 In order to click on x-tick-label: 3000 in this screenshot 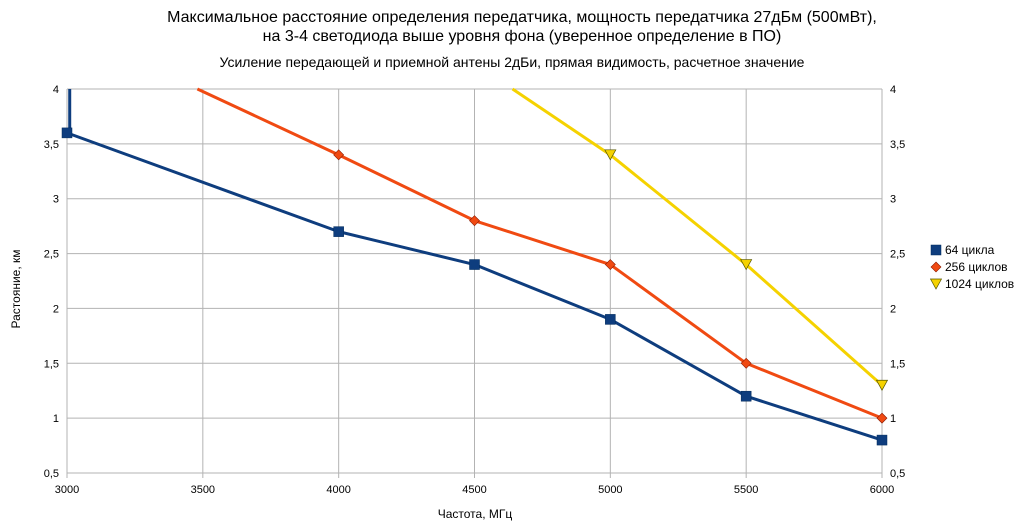, I will do `click(67, 490)`.